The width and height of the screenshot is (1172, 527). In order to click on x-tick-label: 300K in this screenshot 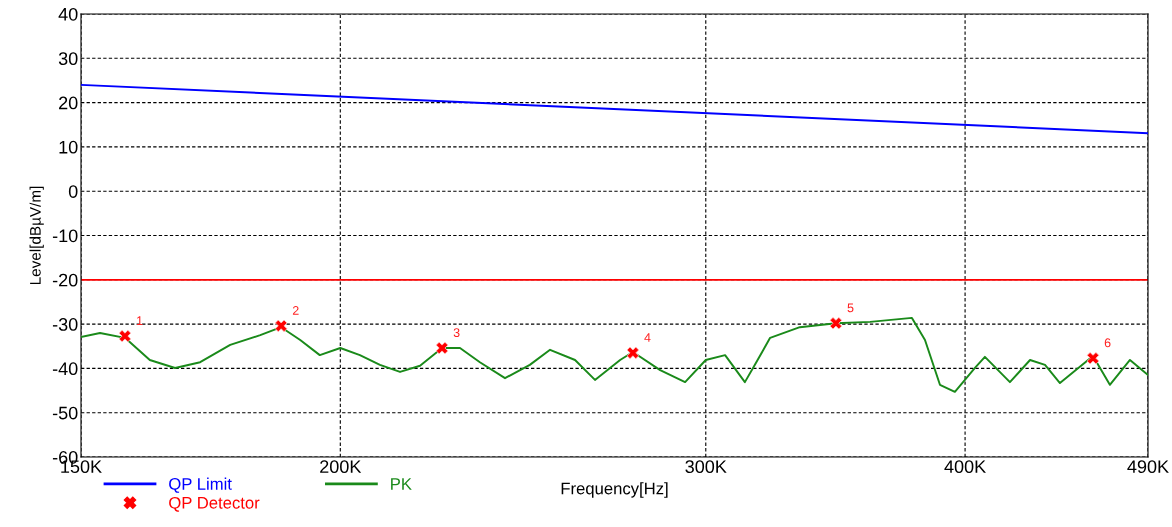, I will do `click(706, 467)`.